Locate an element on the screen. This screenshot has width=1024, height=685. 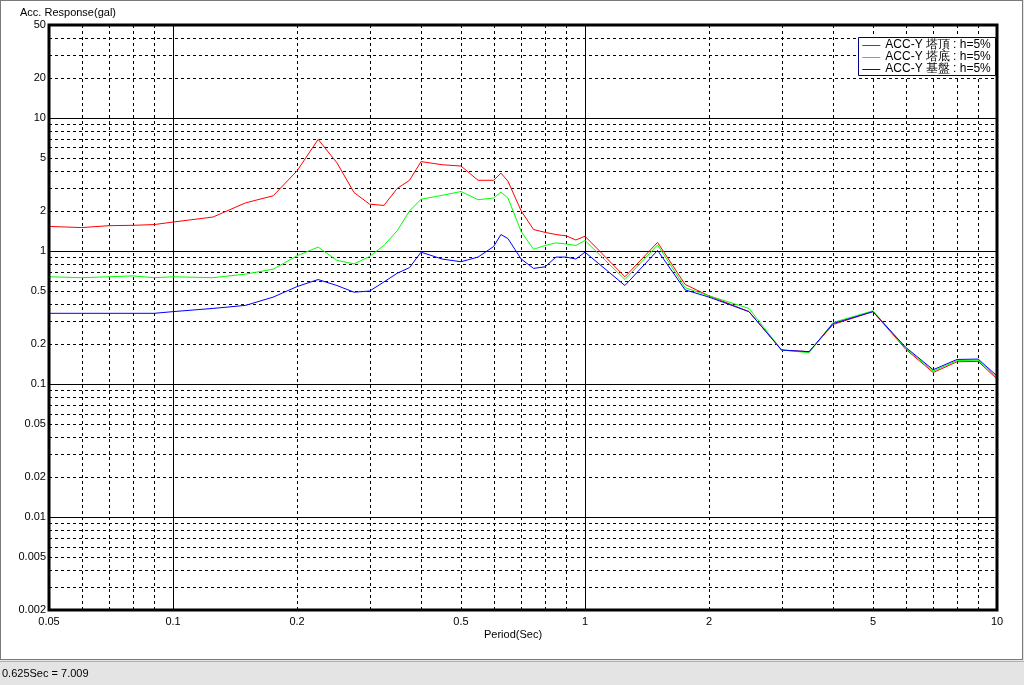
text: 0.625Sec = 7.009 is located at coordinates (45, 673).